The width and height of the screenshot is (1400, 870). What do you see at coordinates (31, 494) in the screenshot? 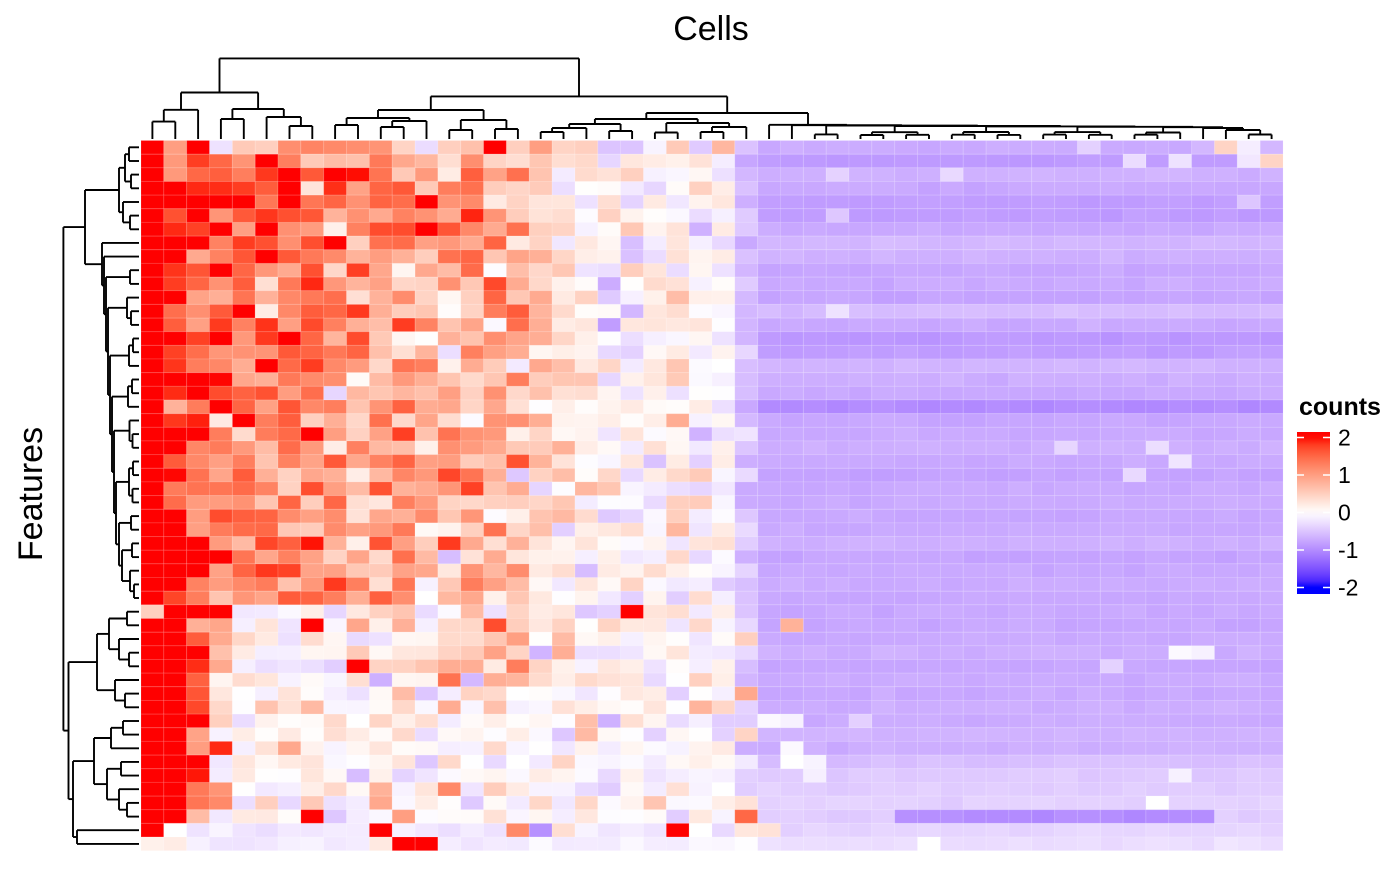
I see `svg-text: Features` at bounding box center [31, 494].